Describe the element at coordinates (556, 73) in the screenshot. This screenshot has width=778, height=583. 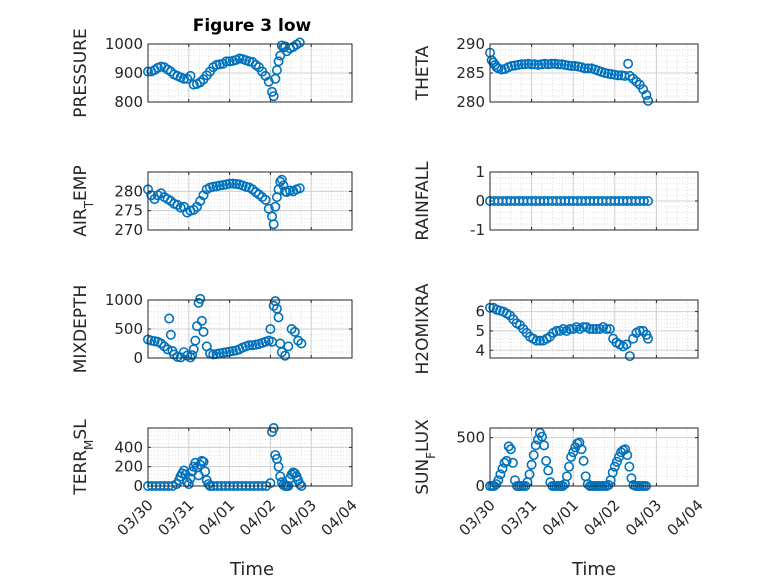
I see `subplot-1: 280 285 290 THETA` at that location.